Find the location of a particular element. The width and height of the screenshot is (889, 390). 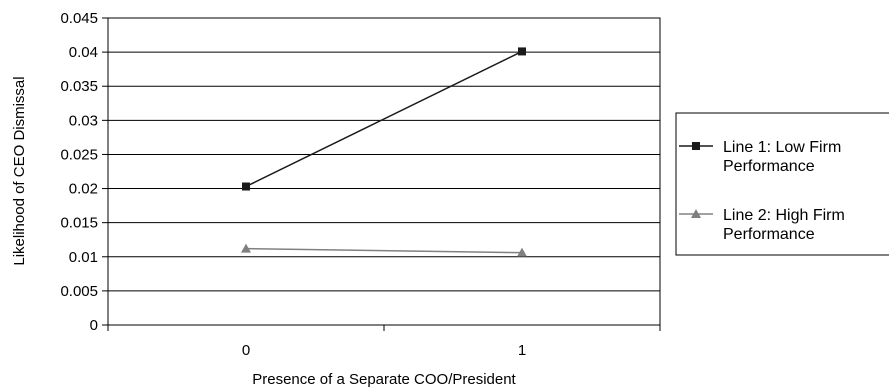

series-1-line is located at coordinates (384, 119).